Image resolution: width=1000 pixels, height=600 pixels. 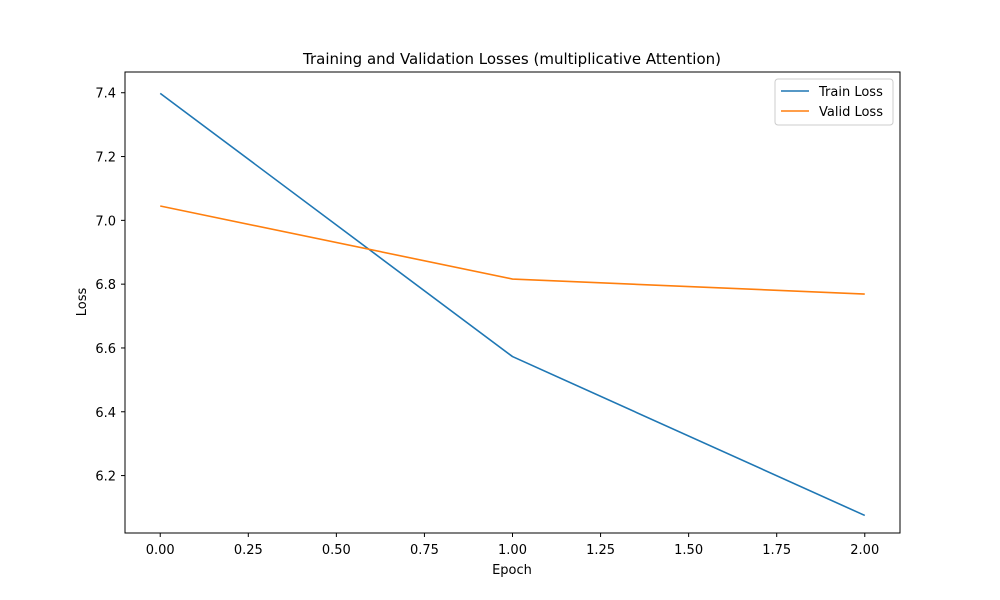 I want to click on x-tick-label: 1.75, so click(x=776, y=550).